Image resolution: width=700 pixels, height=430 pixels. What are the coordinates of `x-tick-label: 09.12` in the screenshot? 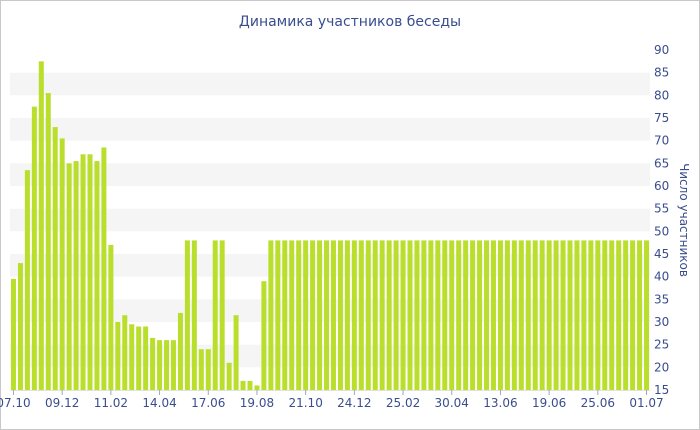 It's located at (62, 403).